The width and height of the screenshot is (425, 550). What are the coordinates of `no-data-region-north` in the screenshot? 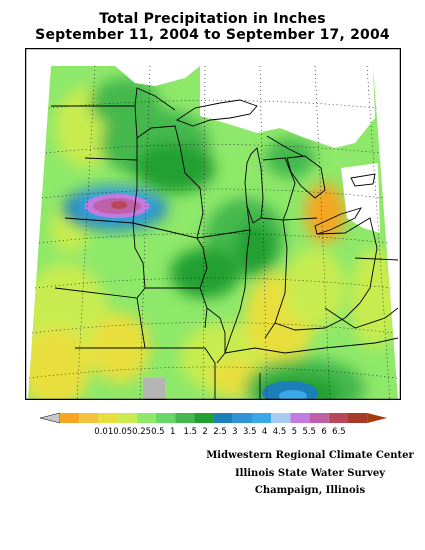 It's located at (287, 107).